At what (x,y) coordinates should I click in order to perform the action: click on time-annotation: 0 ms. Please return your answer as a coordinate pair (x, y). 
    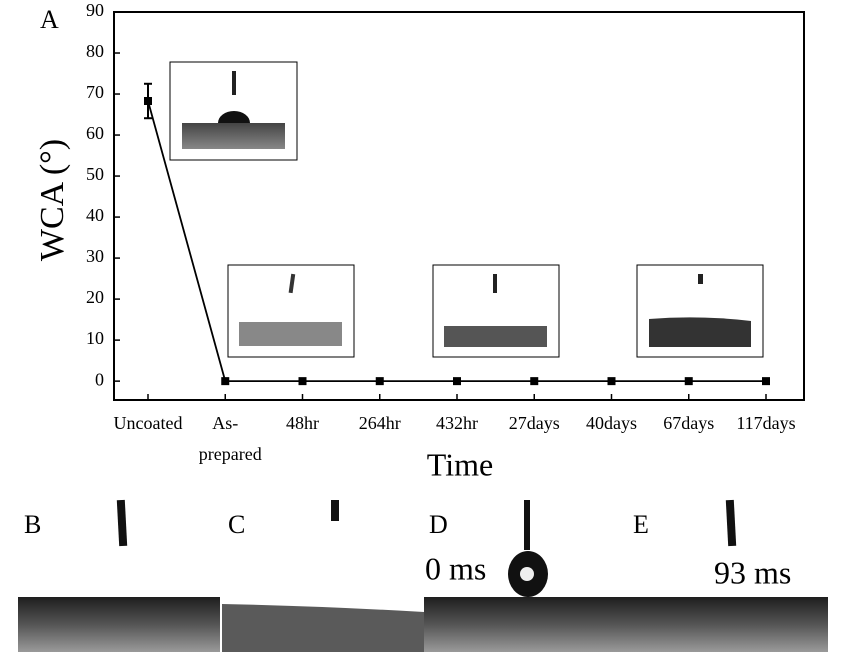
    Looking at the image, I should click on (455, 568).